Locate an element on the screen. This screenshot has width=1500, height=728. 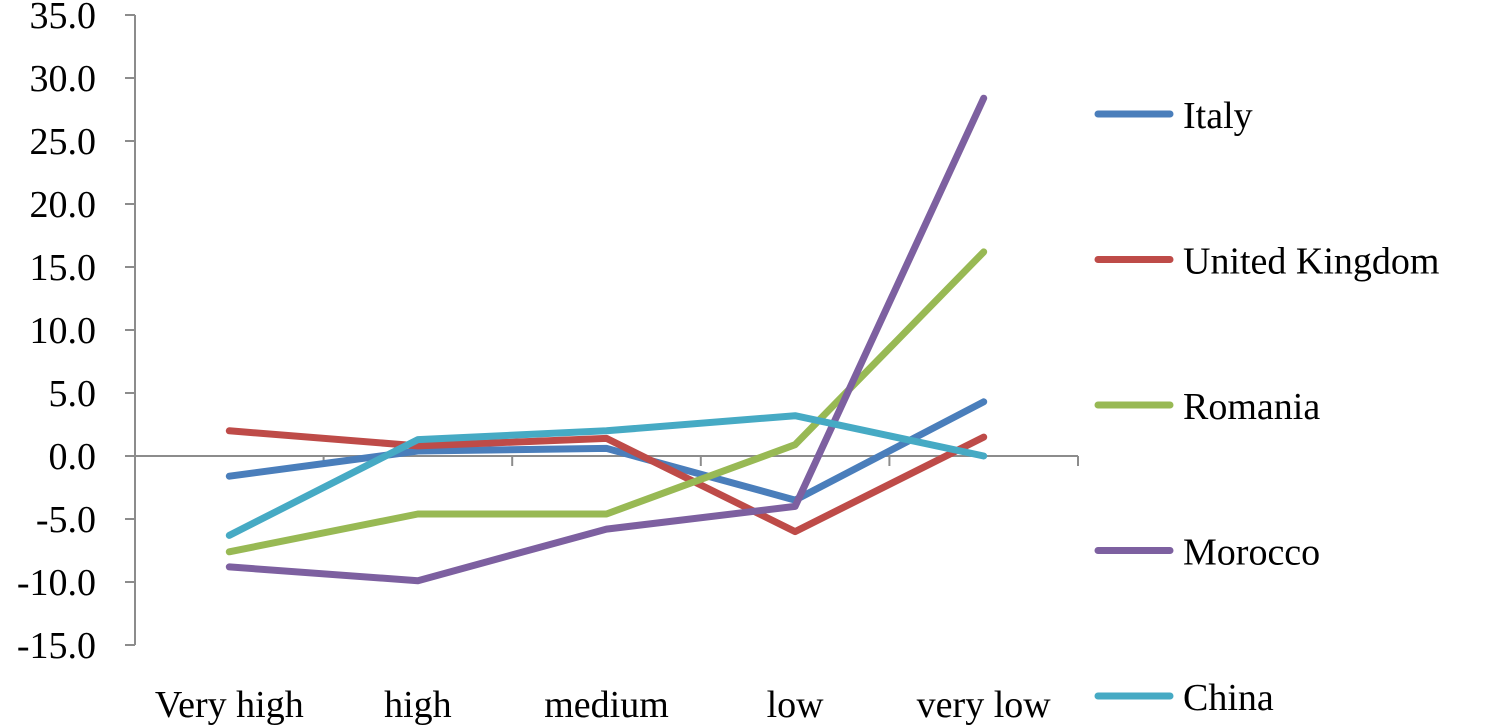
y-tick-label: 0.0 is located at coordinates (73, 457).